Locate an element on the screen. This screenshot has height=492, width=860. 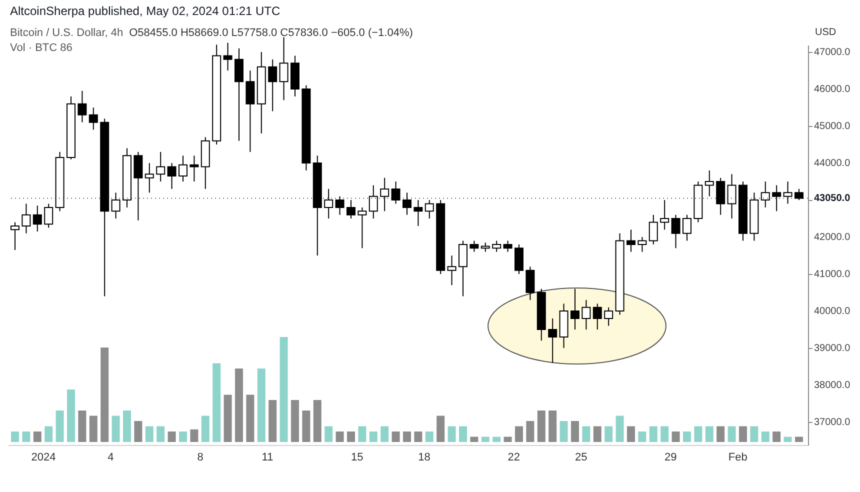
annotation: Vol · BTC 86 is located at coordinates (41, 48).